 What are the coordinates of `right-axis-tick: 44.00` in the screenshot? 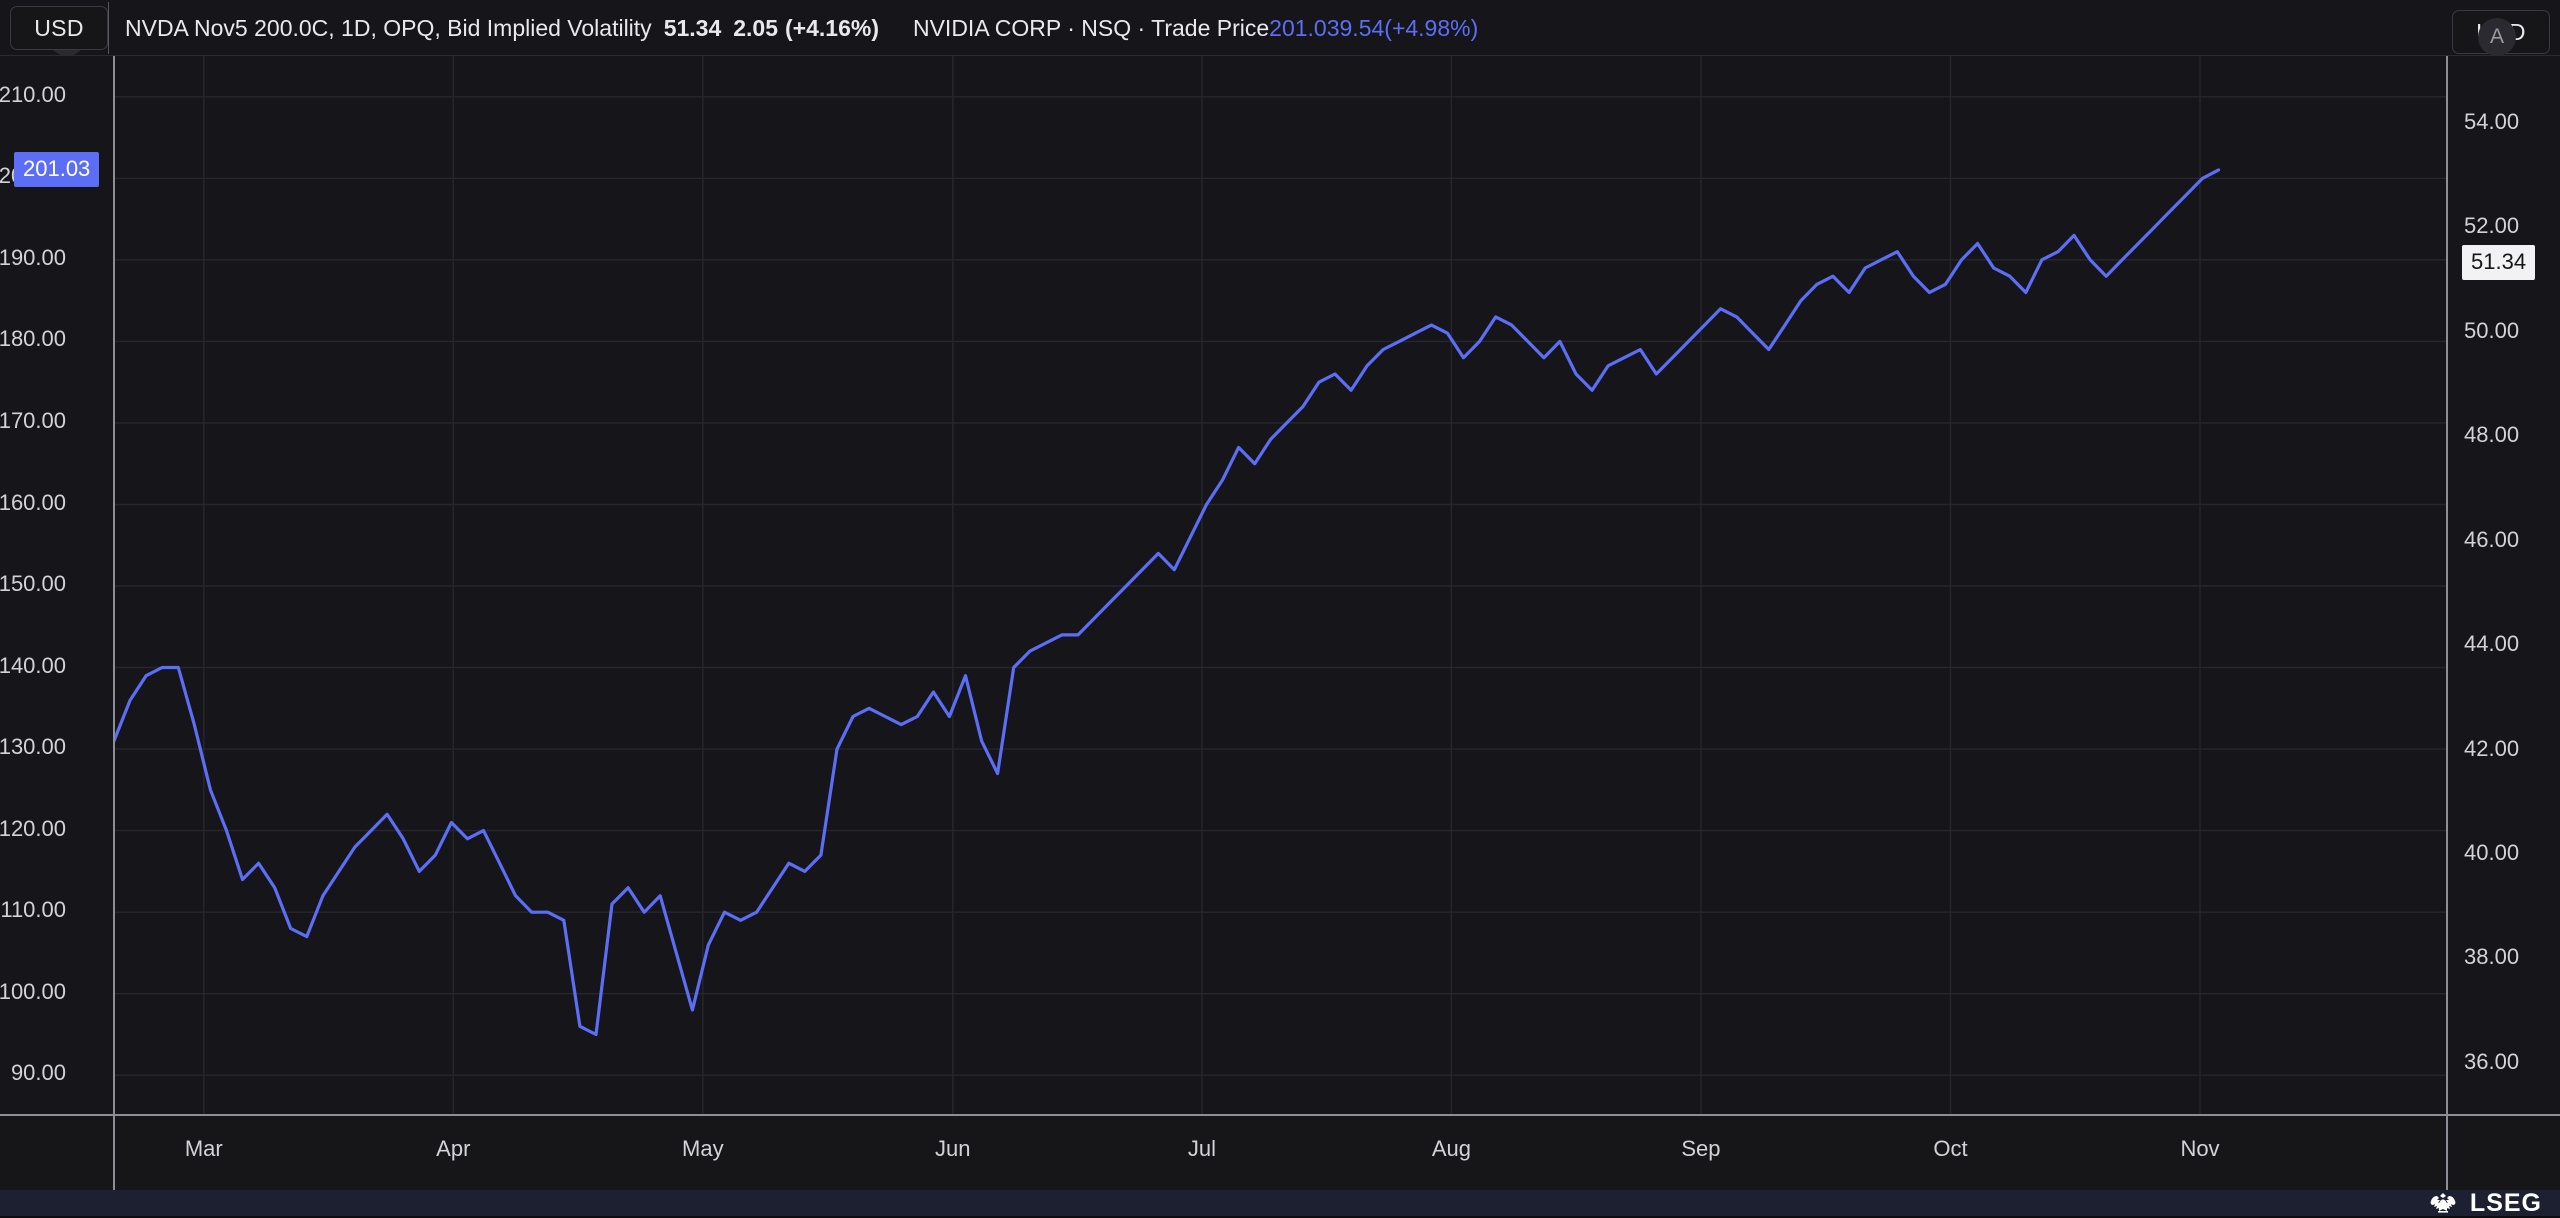 It's located at (2492, 643).